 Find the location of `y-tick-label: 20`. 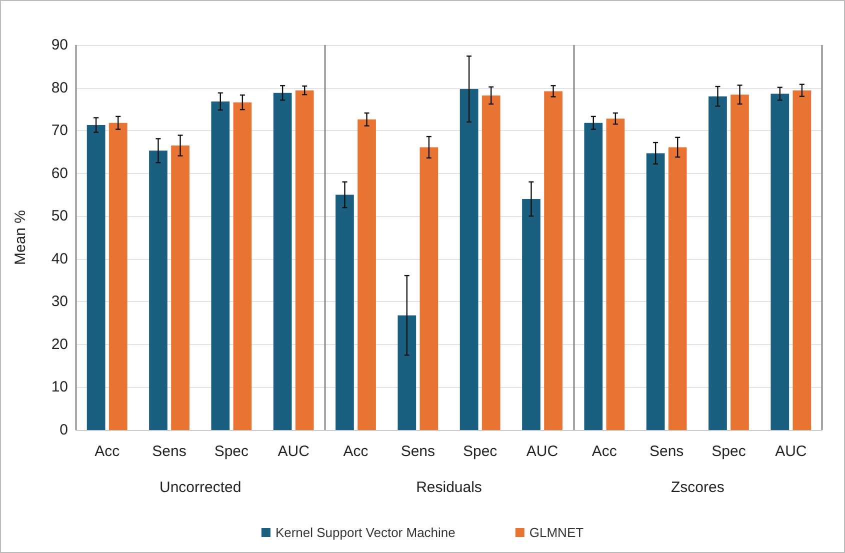

y-tick-label: 20 is located at coordinates (59, 344).